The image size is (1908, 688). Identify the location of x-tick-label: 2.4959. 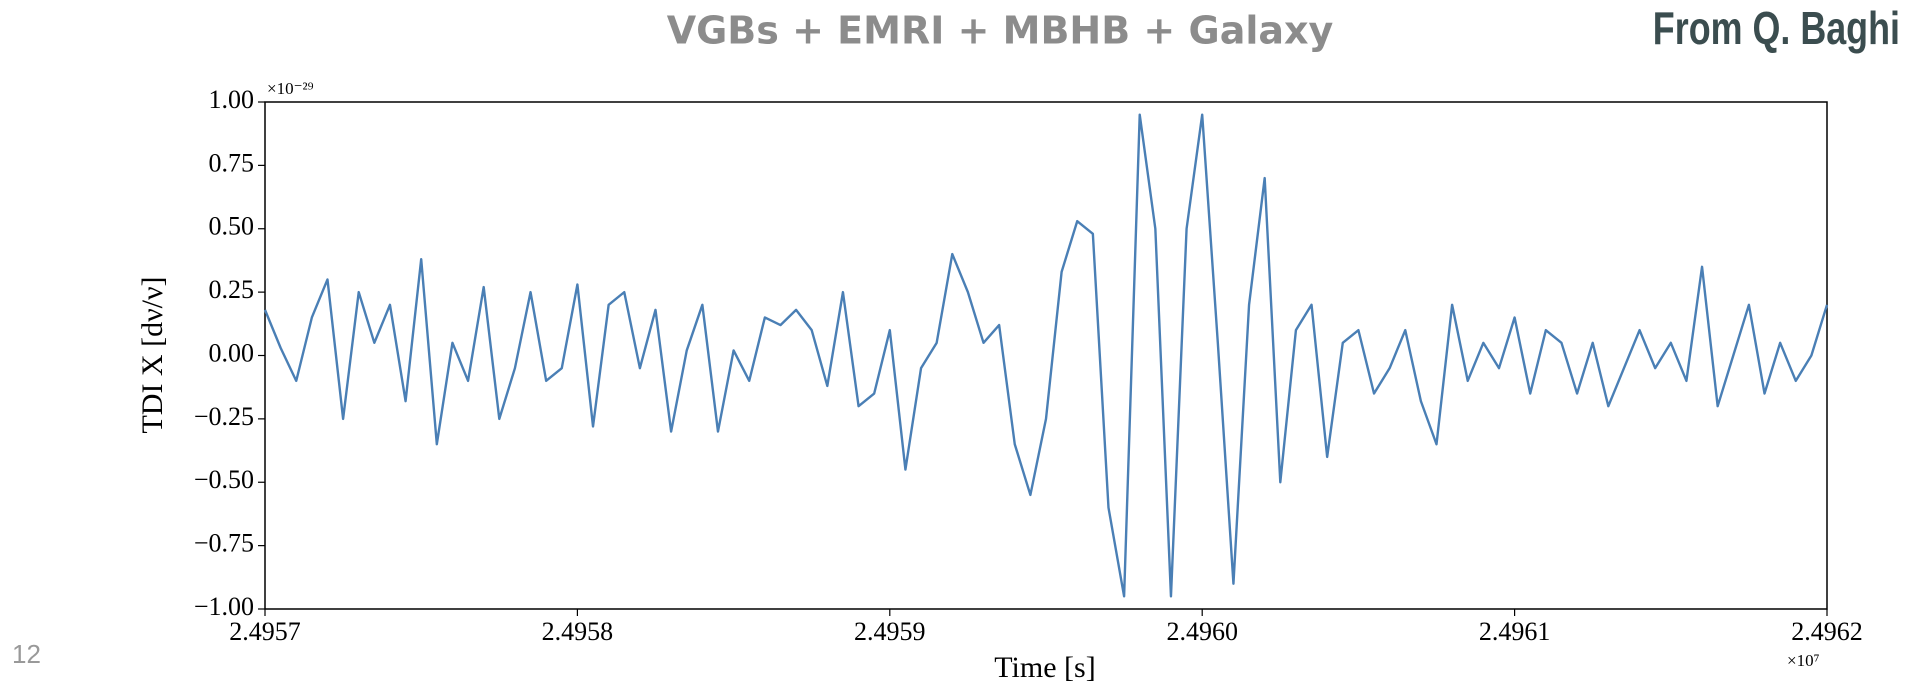
(890, 631).